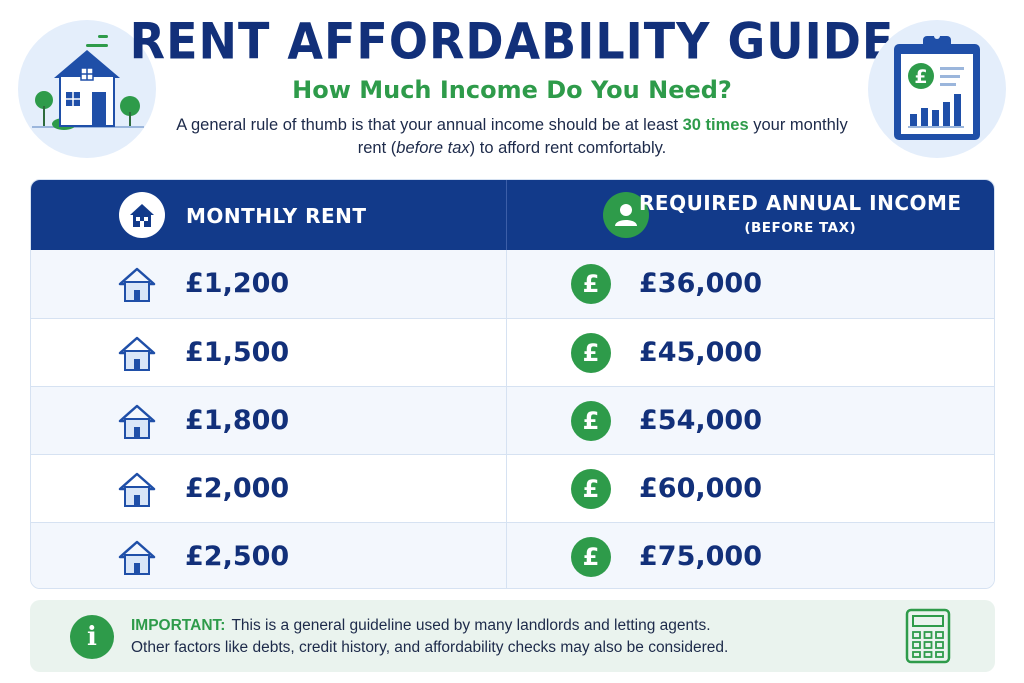 This screenshot has width=1024, height=683. I want to click on title-dash-left, so click(96, 41).